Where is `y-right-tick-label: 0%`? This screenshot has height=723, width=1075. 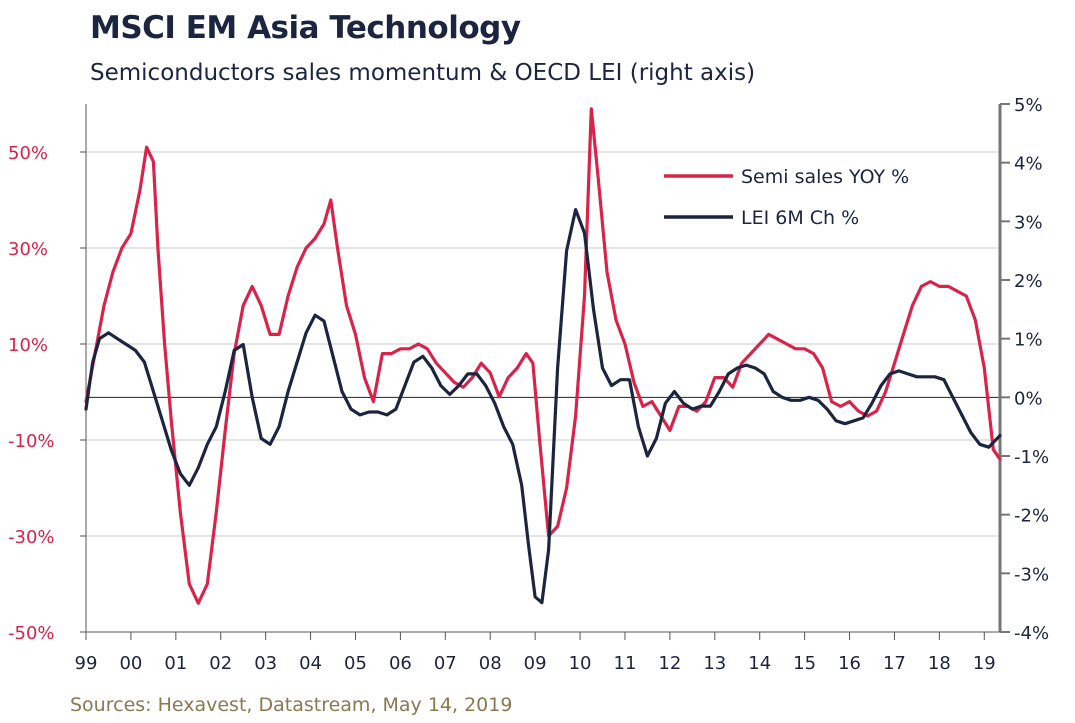
y-right-tick-label: 0% is located at coordinates (1028, 398).